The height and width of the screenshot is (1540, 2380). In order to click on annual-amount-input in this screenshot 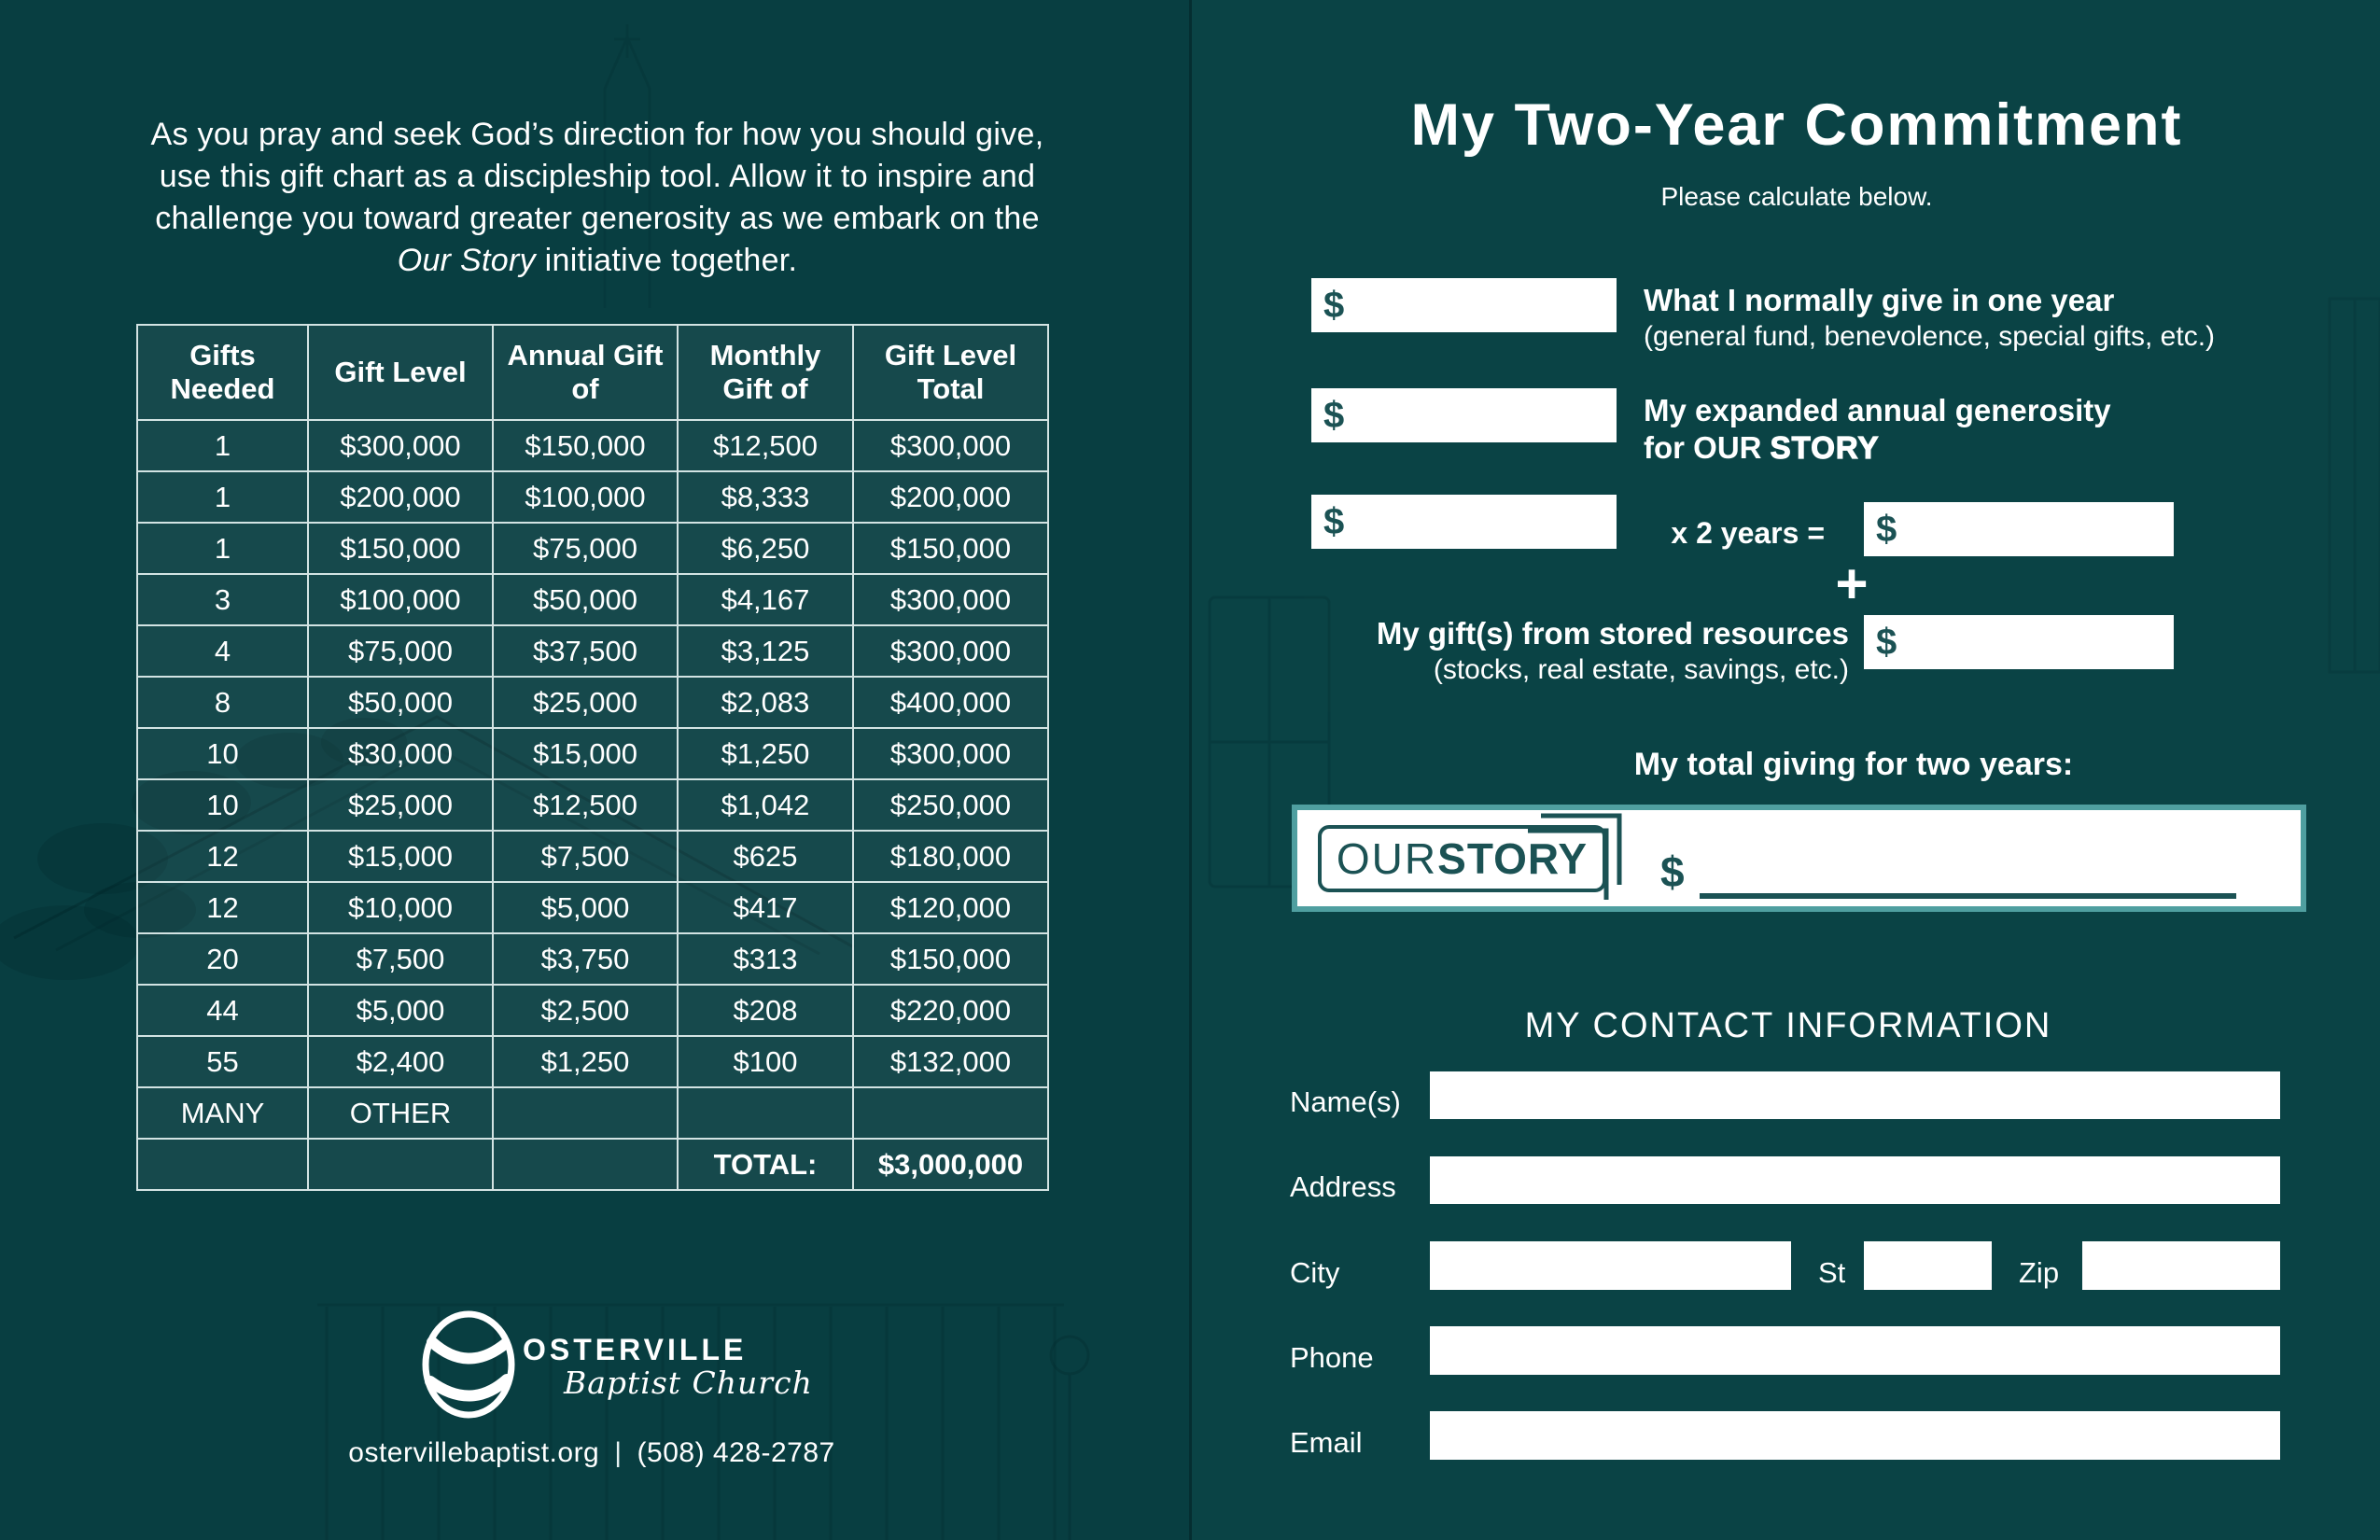, I will do `click(1480, 522)`.